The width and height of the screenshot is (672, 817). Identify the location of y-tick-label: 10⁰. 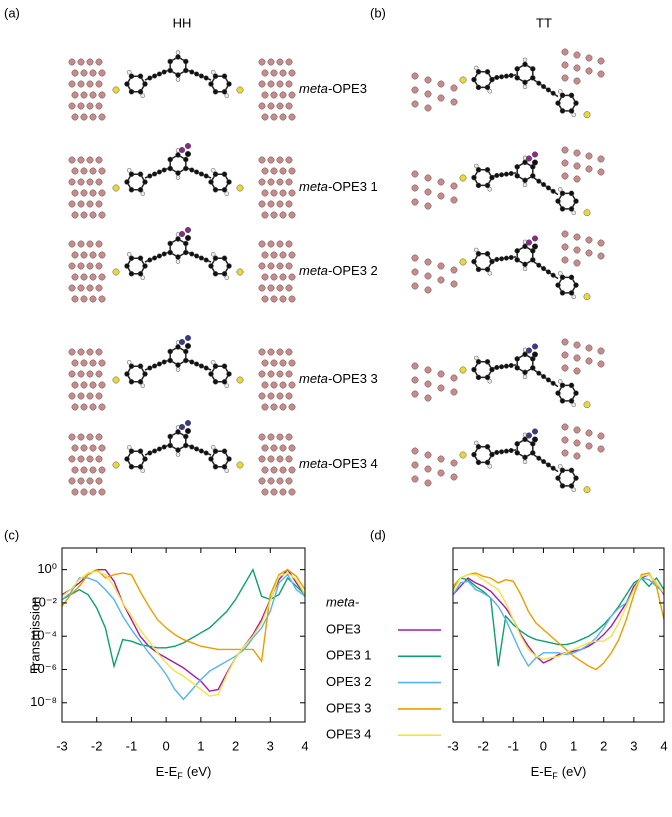
(47, 568).